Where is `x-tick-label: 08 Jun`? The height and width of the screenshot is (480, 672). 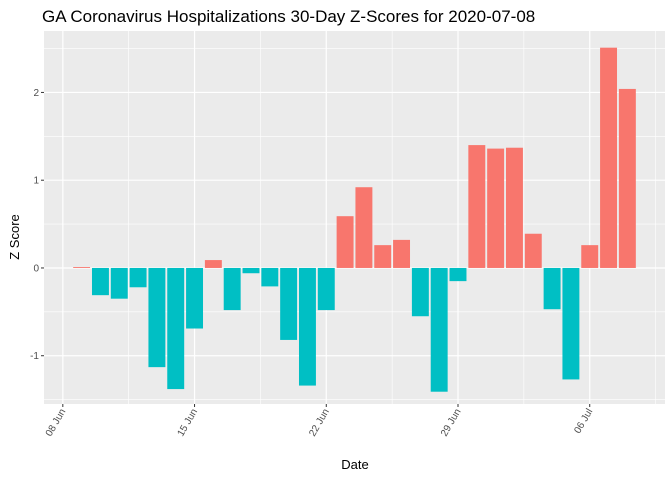 x-tick-label: 08 Jun is located at coordinates (56, 423).